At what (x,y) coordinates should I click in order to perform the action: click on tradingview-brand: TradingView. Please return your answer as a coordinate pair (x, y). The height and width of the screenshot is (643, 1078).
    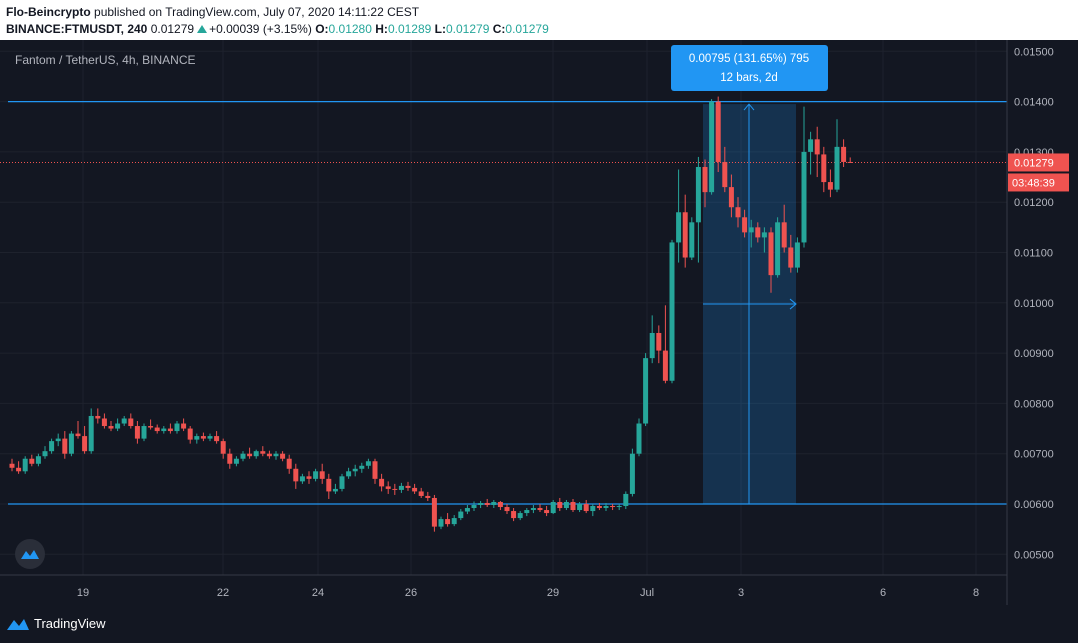
    Looking at the image, I should click on (56, 623).